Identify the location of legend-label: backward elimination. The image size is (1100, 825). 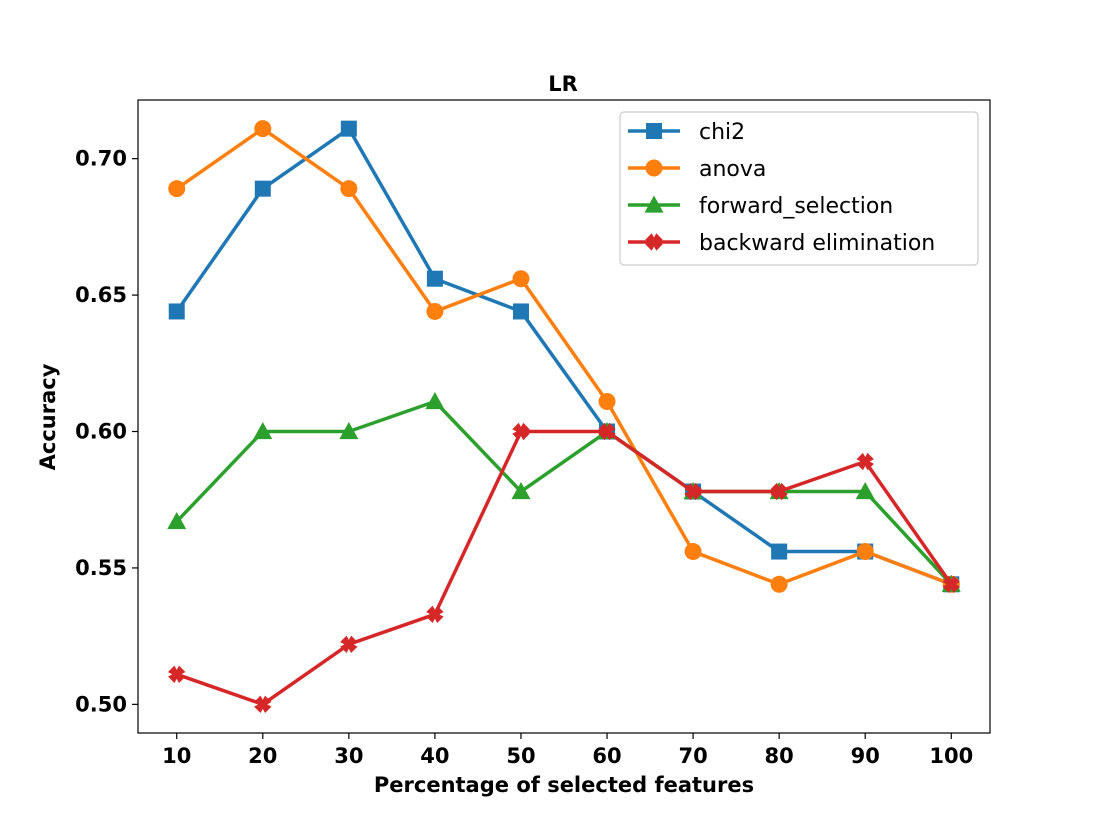
(817, 243).